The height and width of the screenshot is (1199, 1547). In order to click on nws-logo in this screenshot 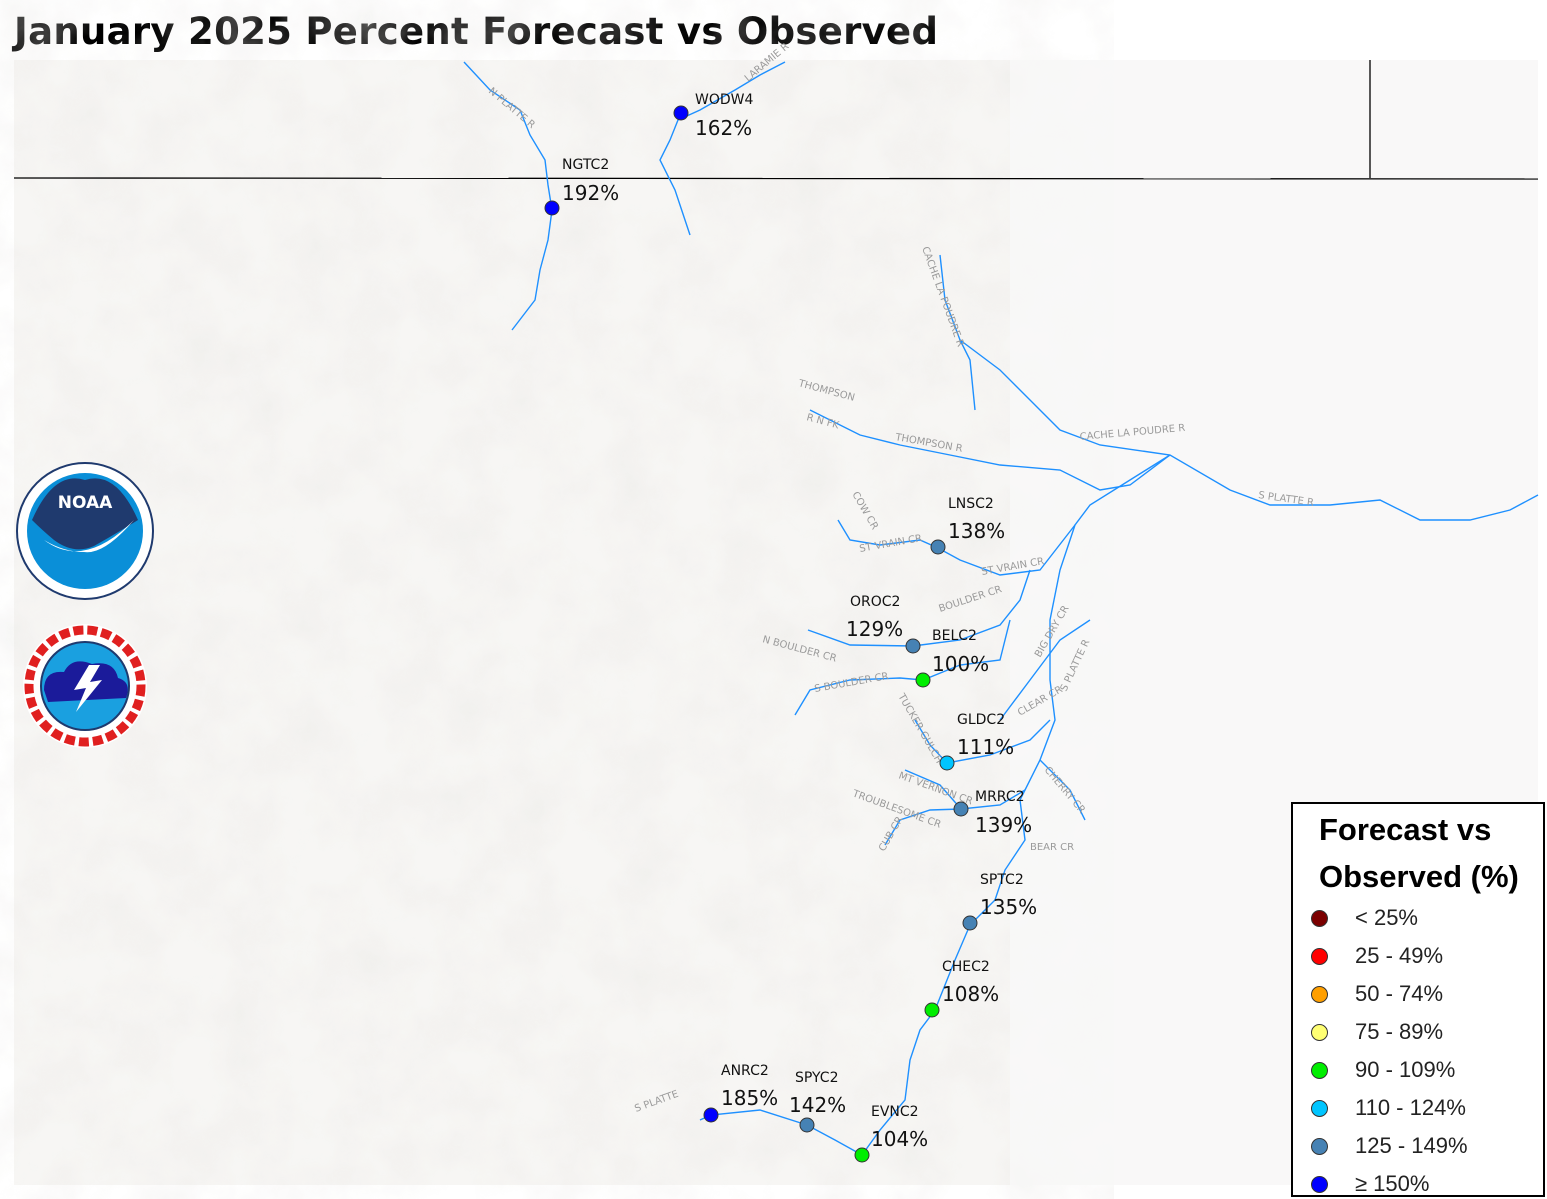, I will do `click(85, 686)`.